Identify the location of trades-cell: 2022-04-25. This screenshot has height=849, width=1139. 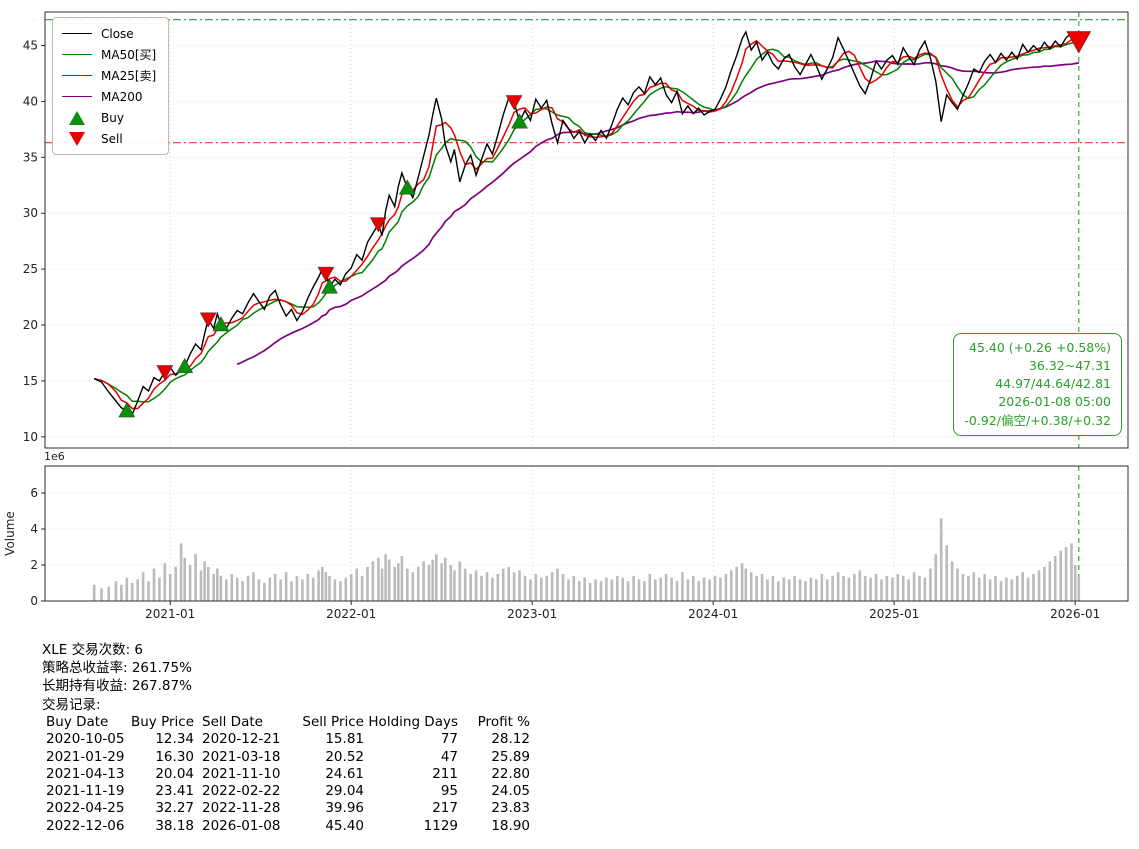
(85, 808).